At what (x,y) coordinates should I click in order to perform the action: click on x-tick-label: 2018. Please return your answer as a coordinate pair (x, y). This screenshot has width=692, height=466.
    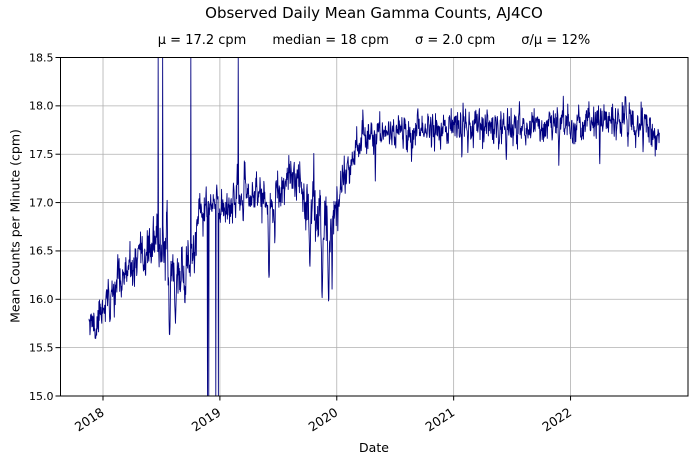
    Looking at the image, I should click on (89, 419).